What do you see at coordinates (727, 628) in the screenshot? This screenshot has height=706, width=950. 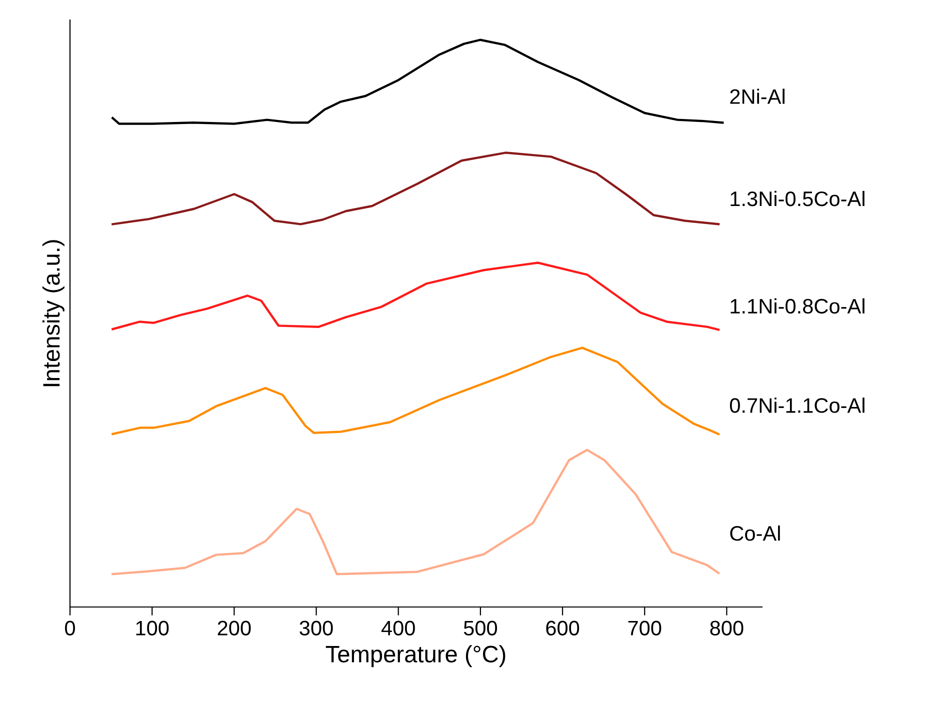 I see `x-tick-label: 800` at bounding box center [727, 628].